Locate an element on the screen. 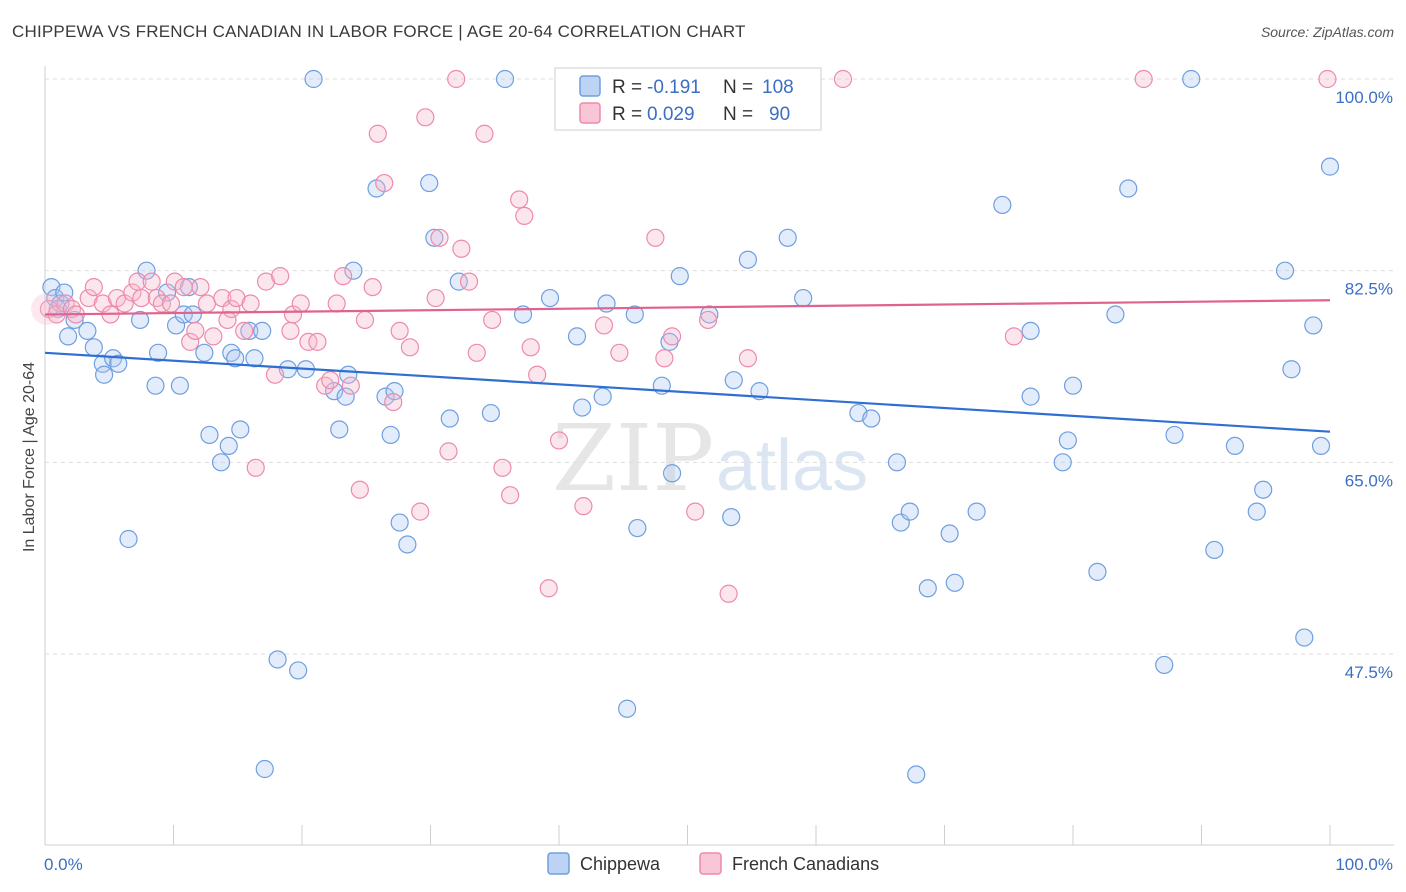 The width and height of the screenshot is (1406, 892). series-legend-label-chippewa: Chippewa is located at coordinates (620, 864).